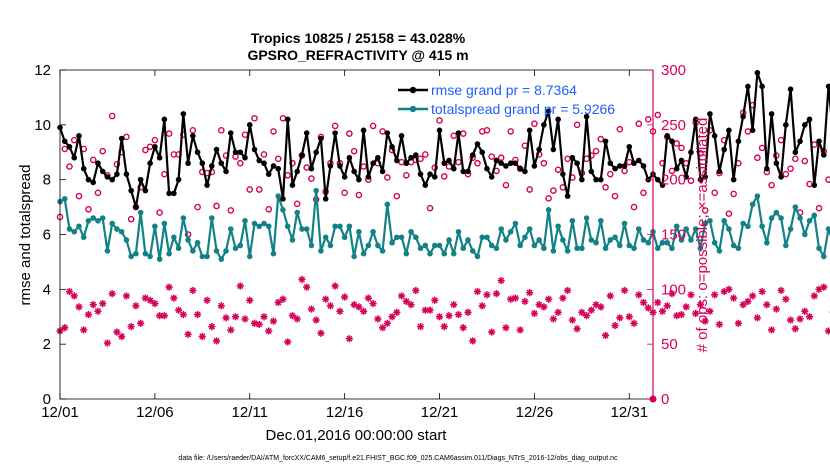 Image resolution: width=830 pixels, height=470 pixels. What do you see at coordinates (47, 180) in the screenshot?
I see `y-tick-label: 8` at bounding box center [47, 180].